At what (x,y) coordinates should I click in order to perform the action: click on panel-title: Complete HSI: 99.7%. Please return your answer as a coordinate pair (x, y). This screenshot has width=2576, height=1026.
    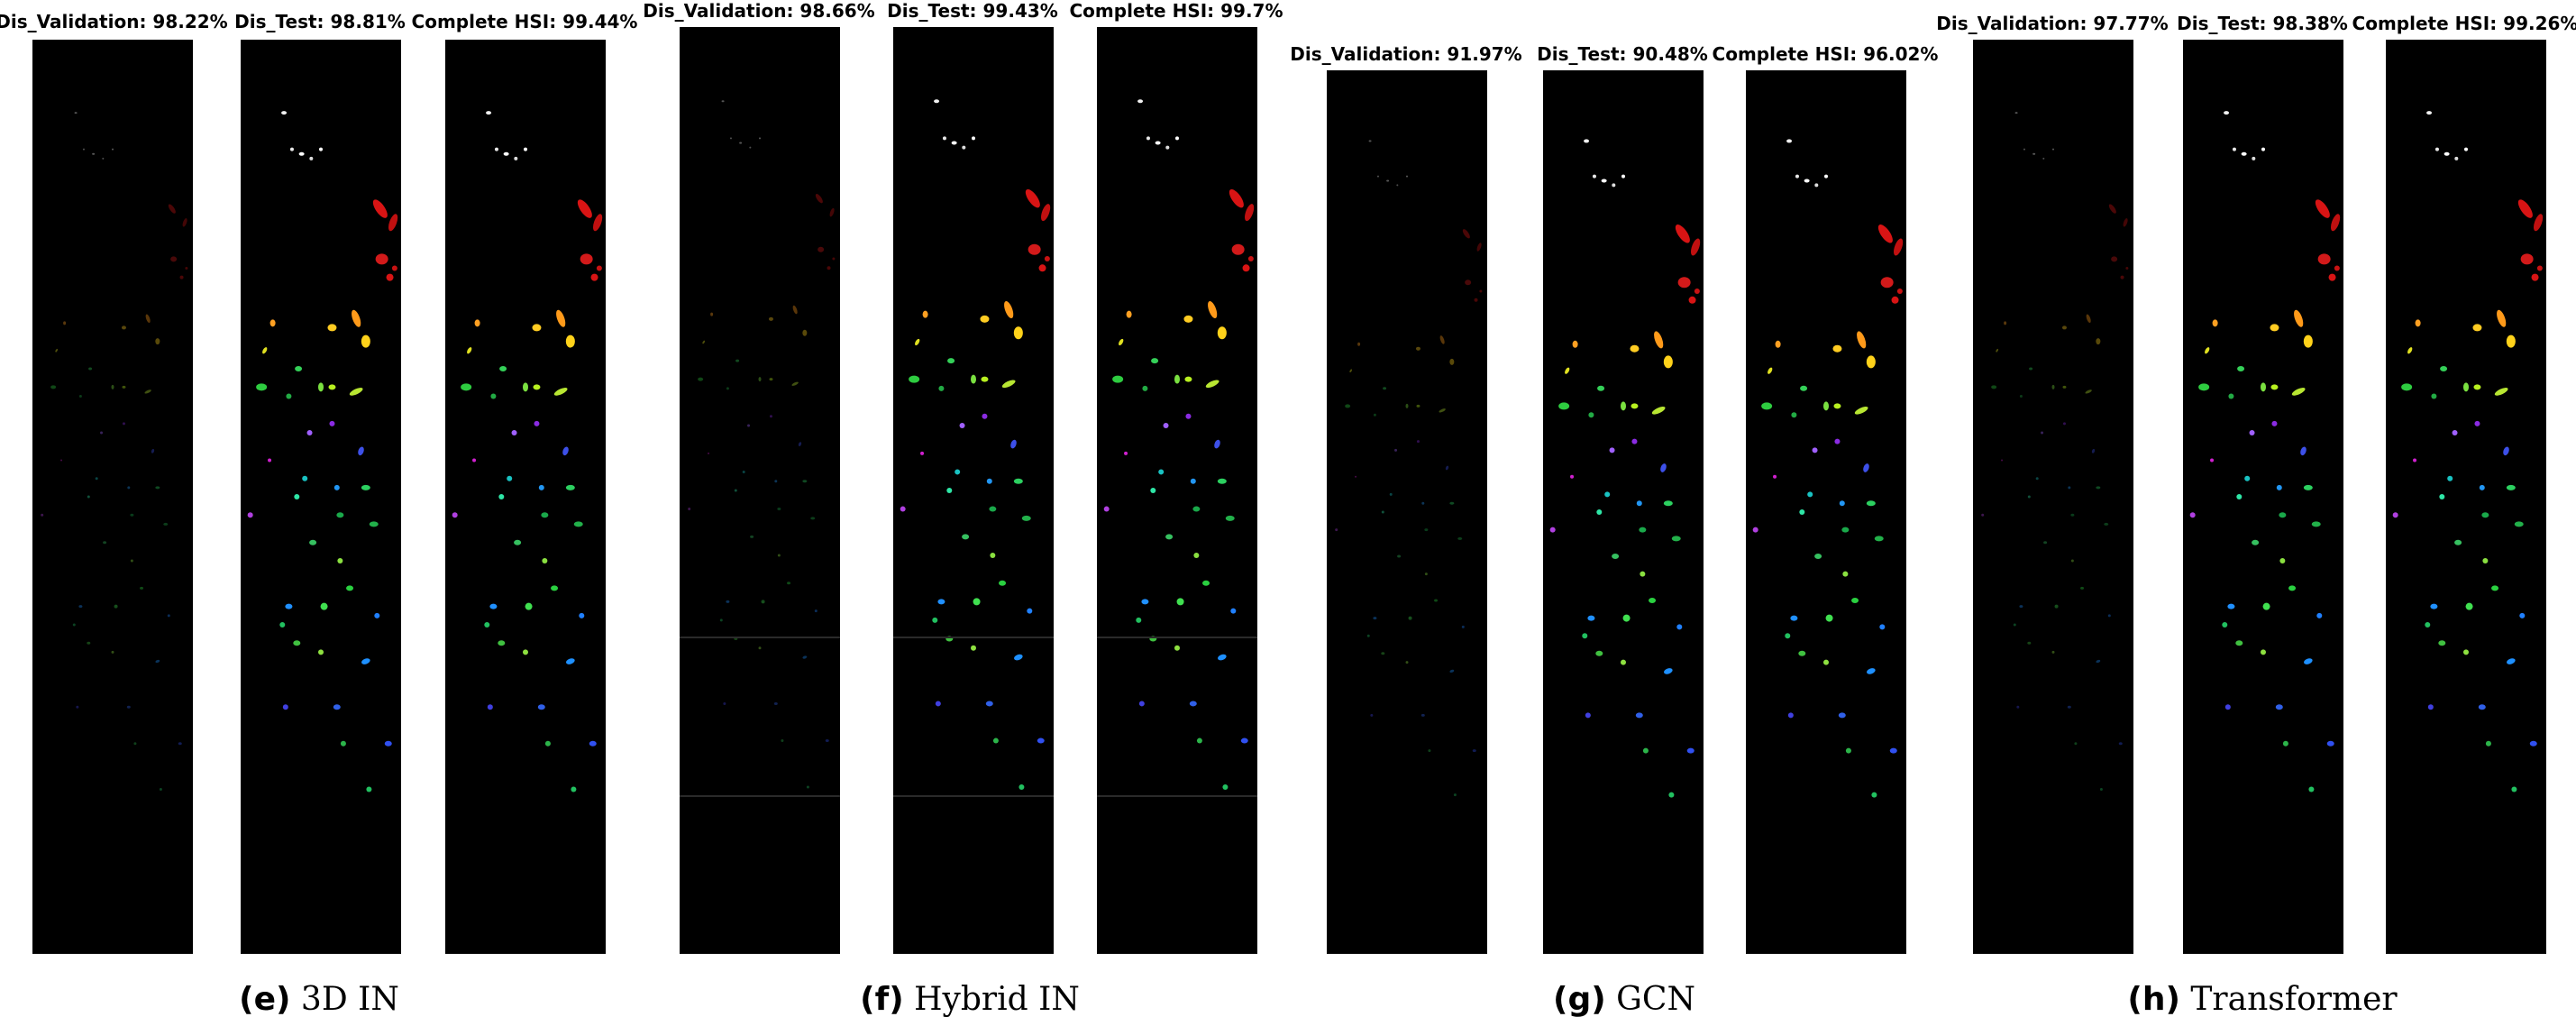
    Looking at the image, I should click on (1176, 11).